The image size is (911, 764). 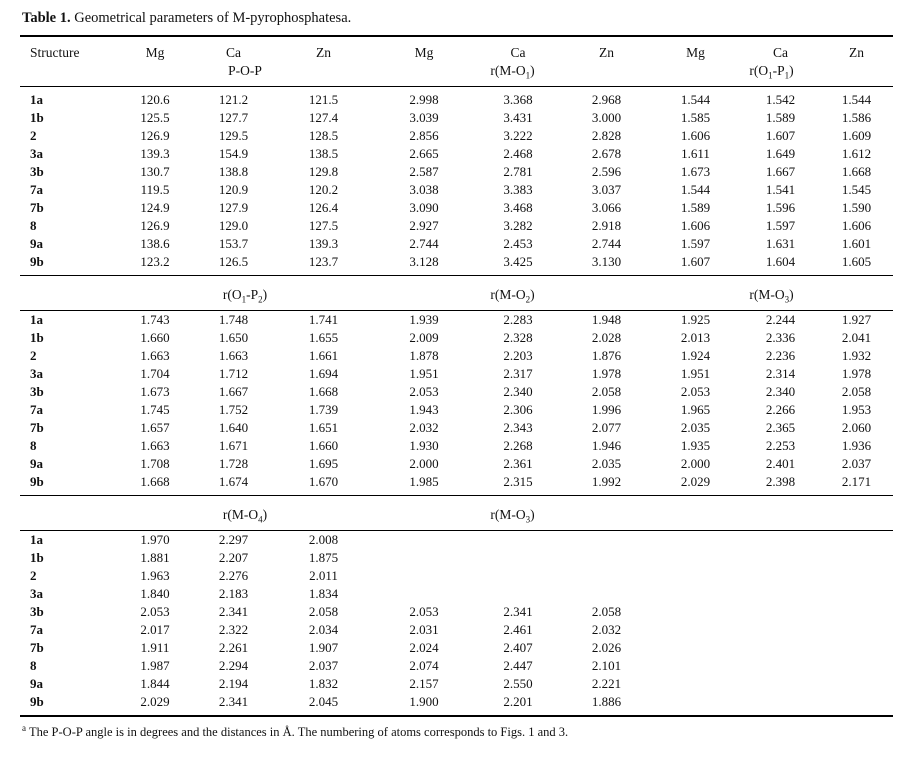 What do you see at coordinates (323, 337) in the screenshot?
I see `value-cell: 1.655` at bounding box center [323, 337].